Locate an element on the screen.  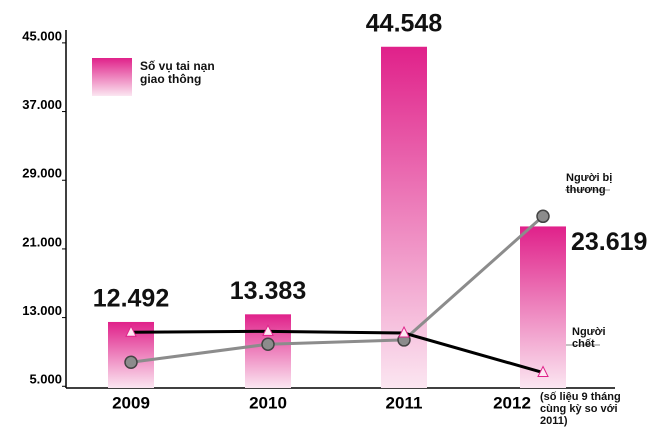
y-tick-label: 21.000 is located at coordinates (42, 241).